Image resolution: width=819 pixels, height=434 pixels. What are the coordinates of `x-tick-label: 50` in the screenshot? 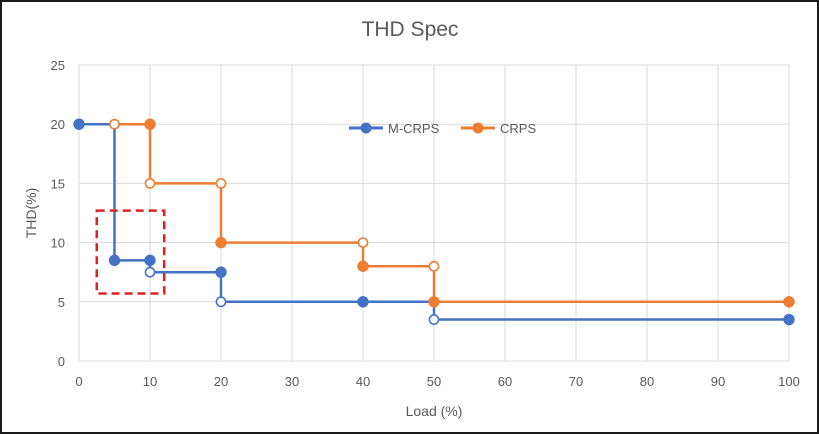 It's located at (434, 381).